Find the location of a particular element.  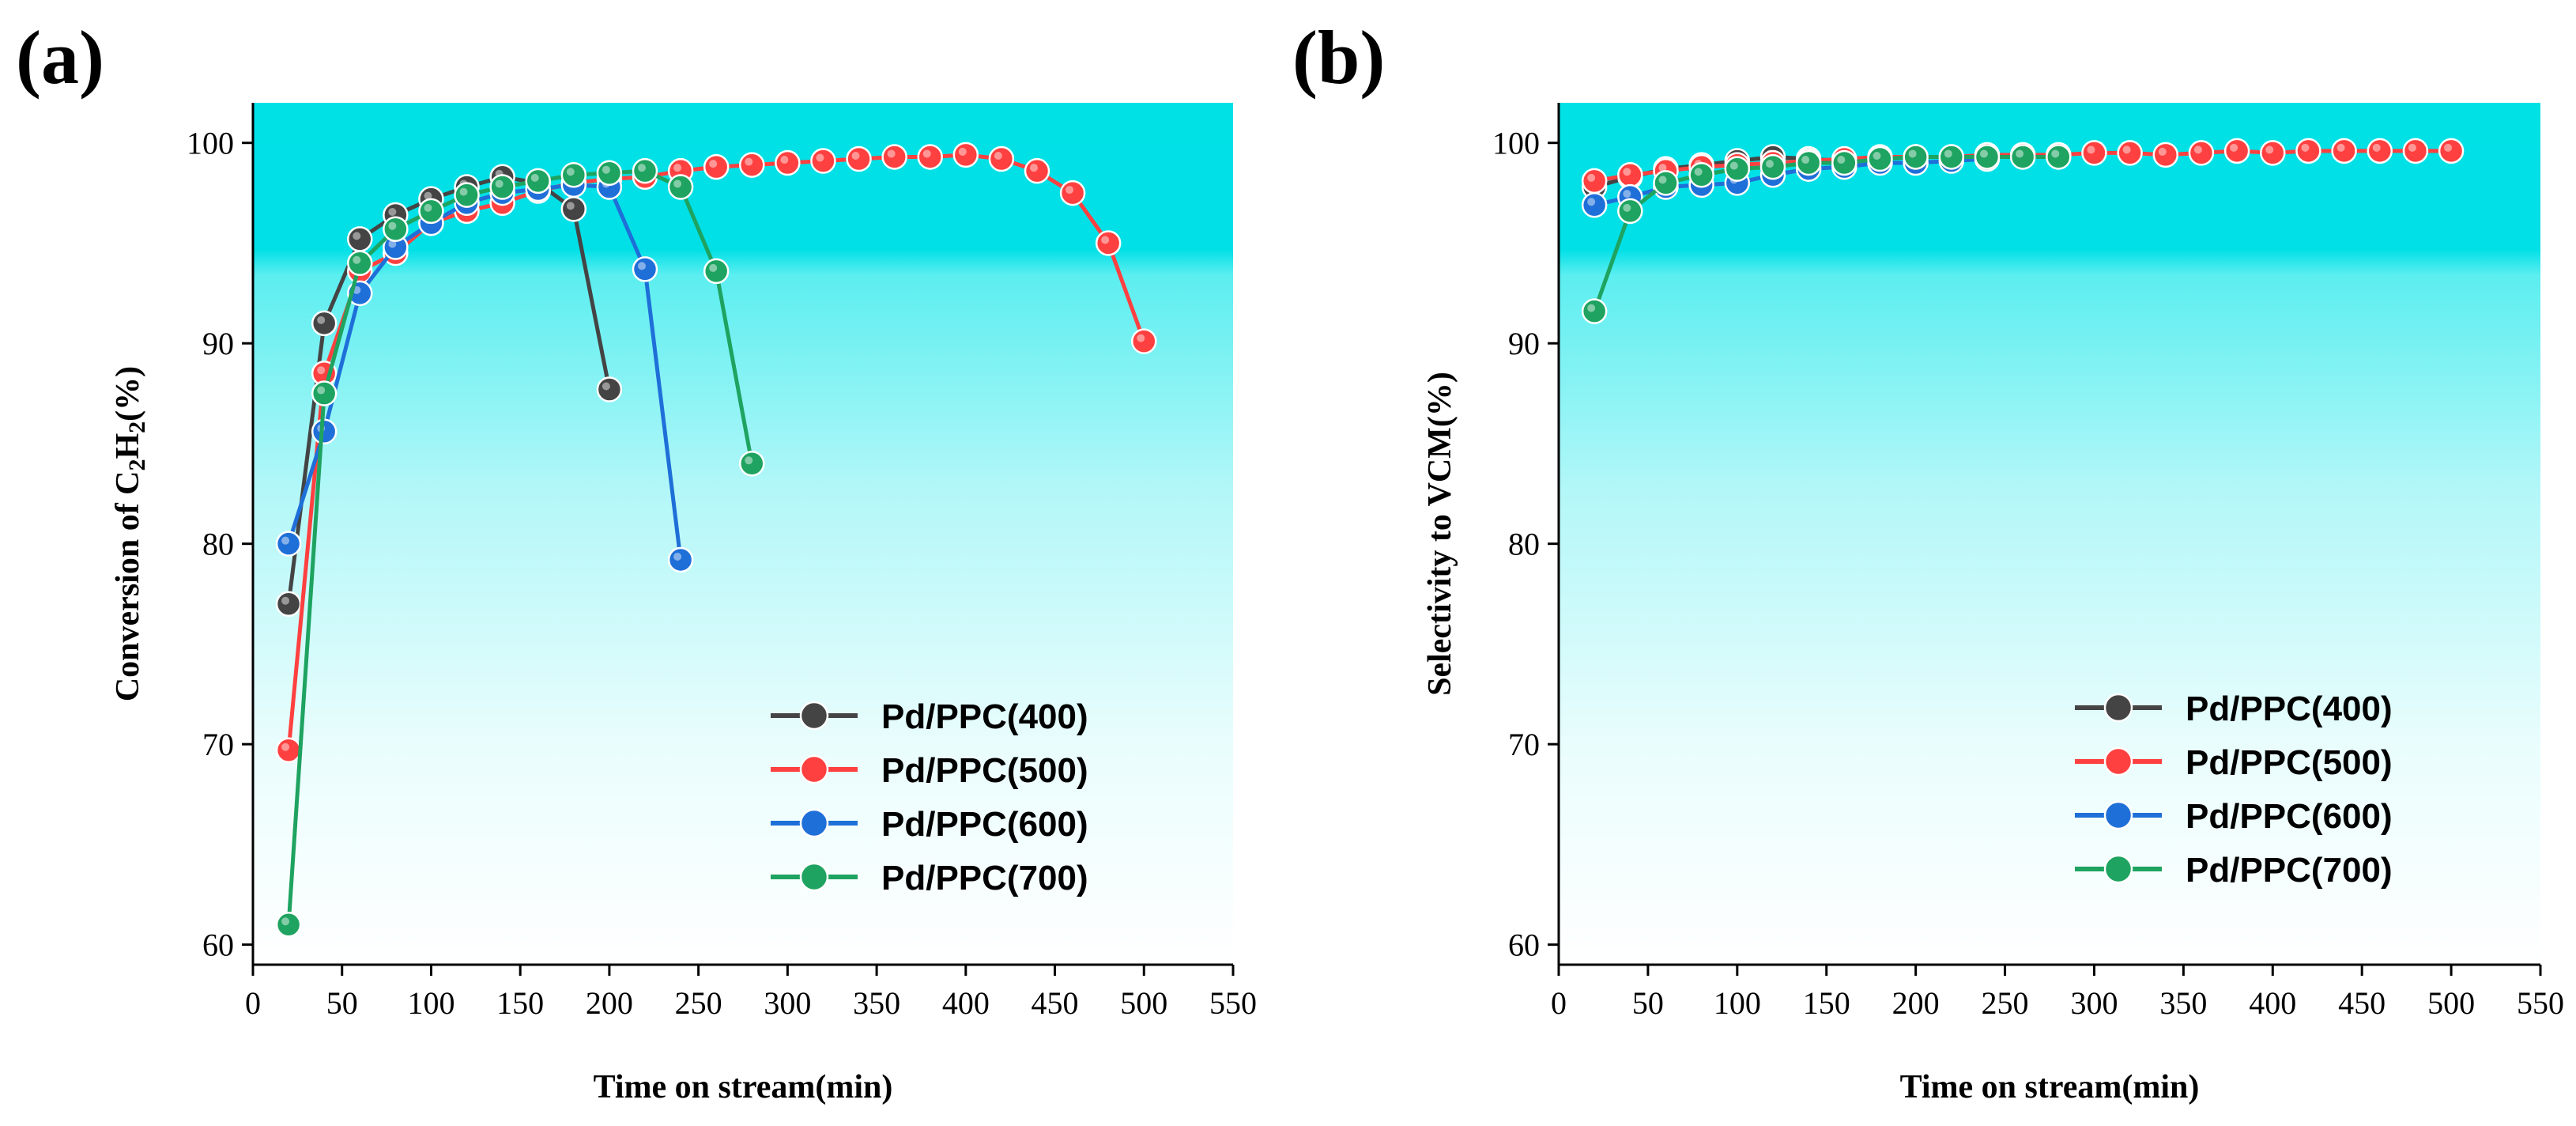

y-axis-title: Selectivity to VCM(%) is located at coordinates (1440, 534).